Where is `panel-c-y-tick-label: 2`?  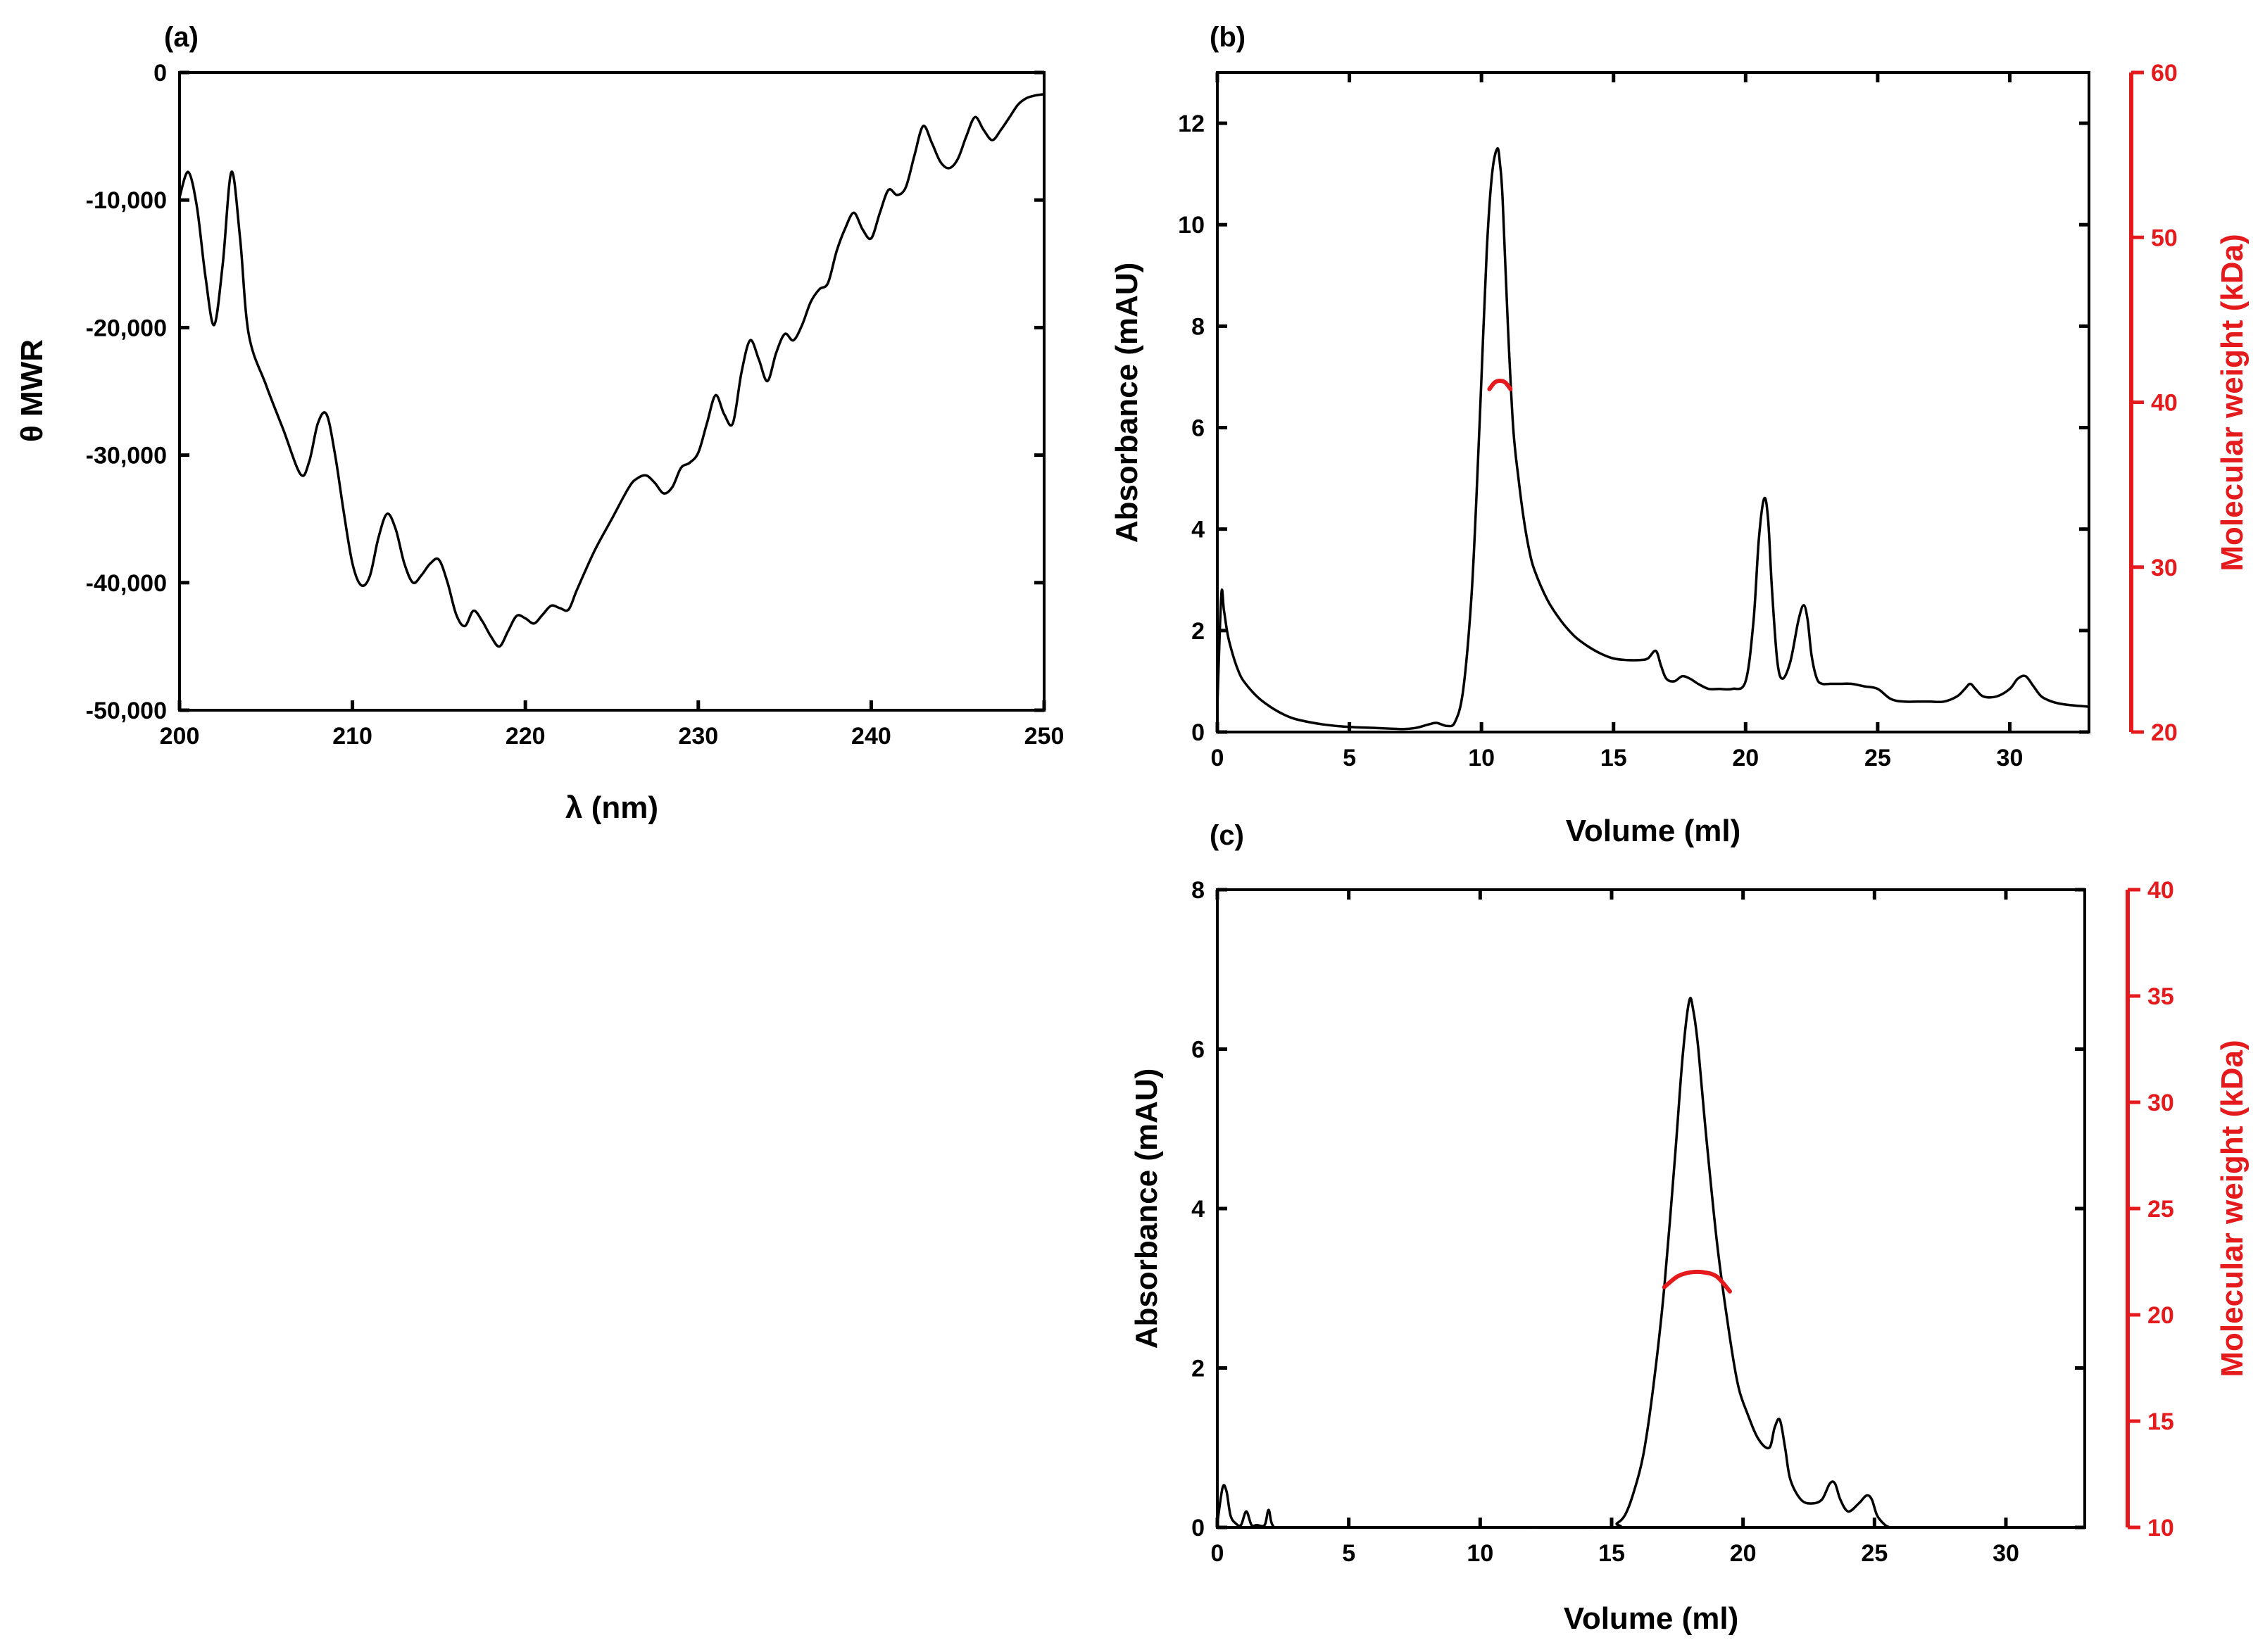 panel-c-y-tick-label: 2 is located at coordinates (1198, 1369).